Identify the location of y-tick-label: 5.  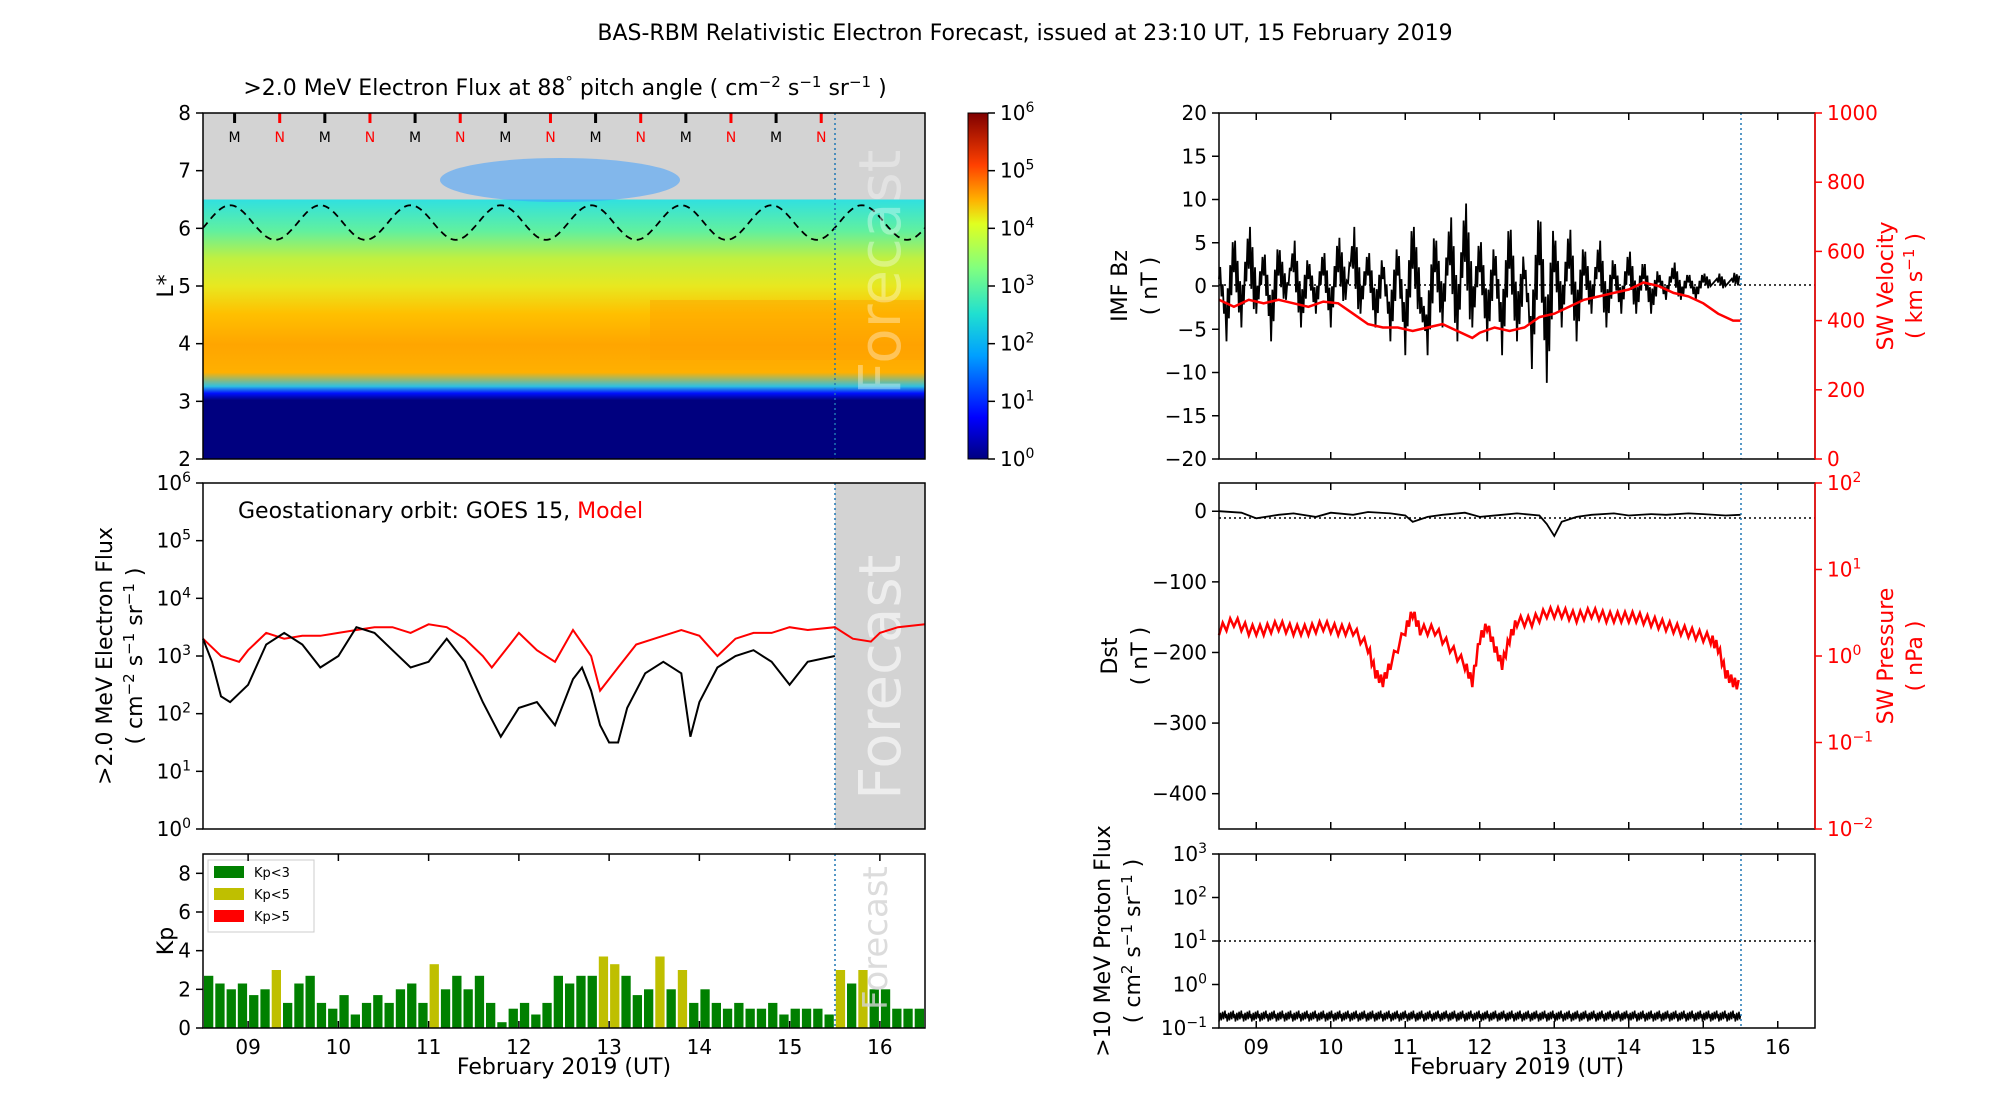
(184, 286).